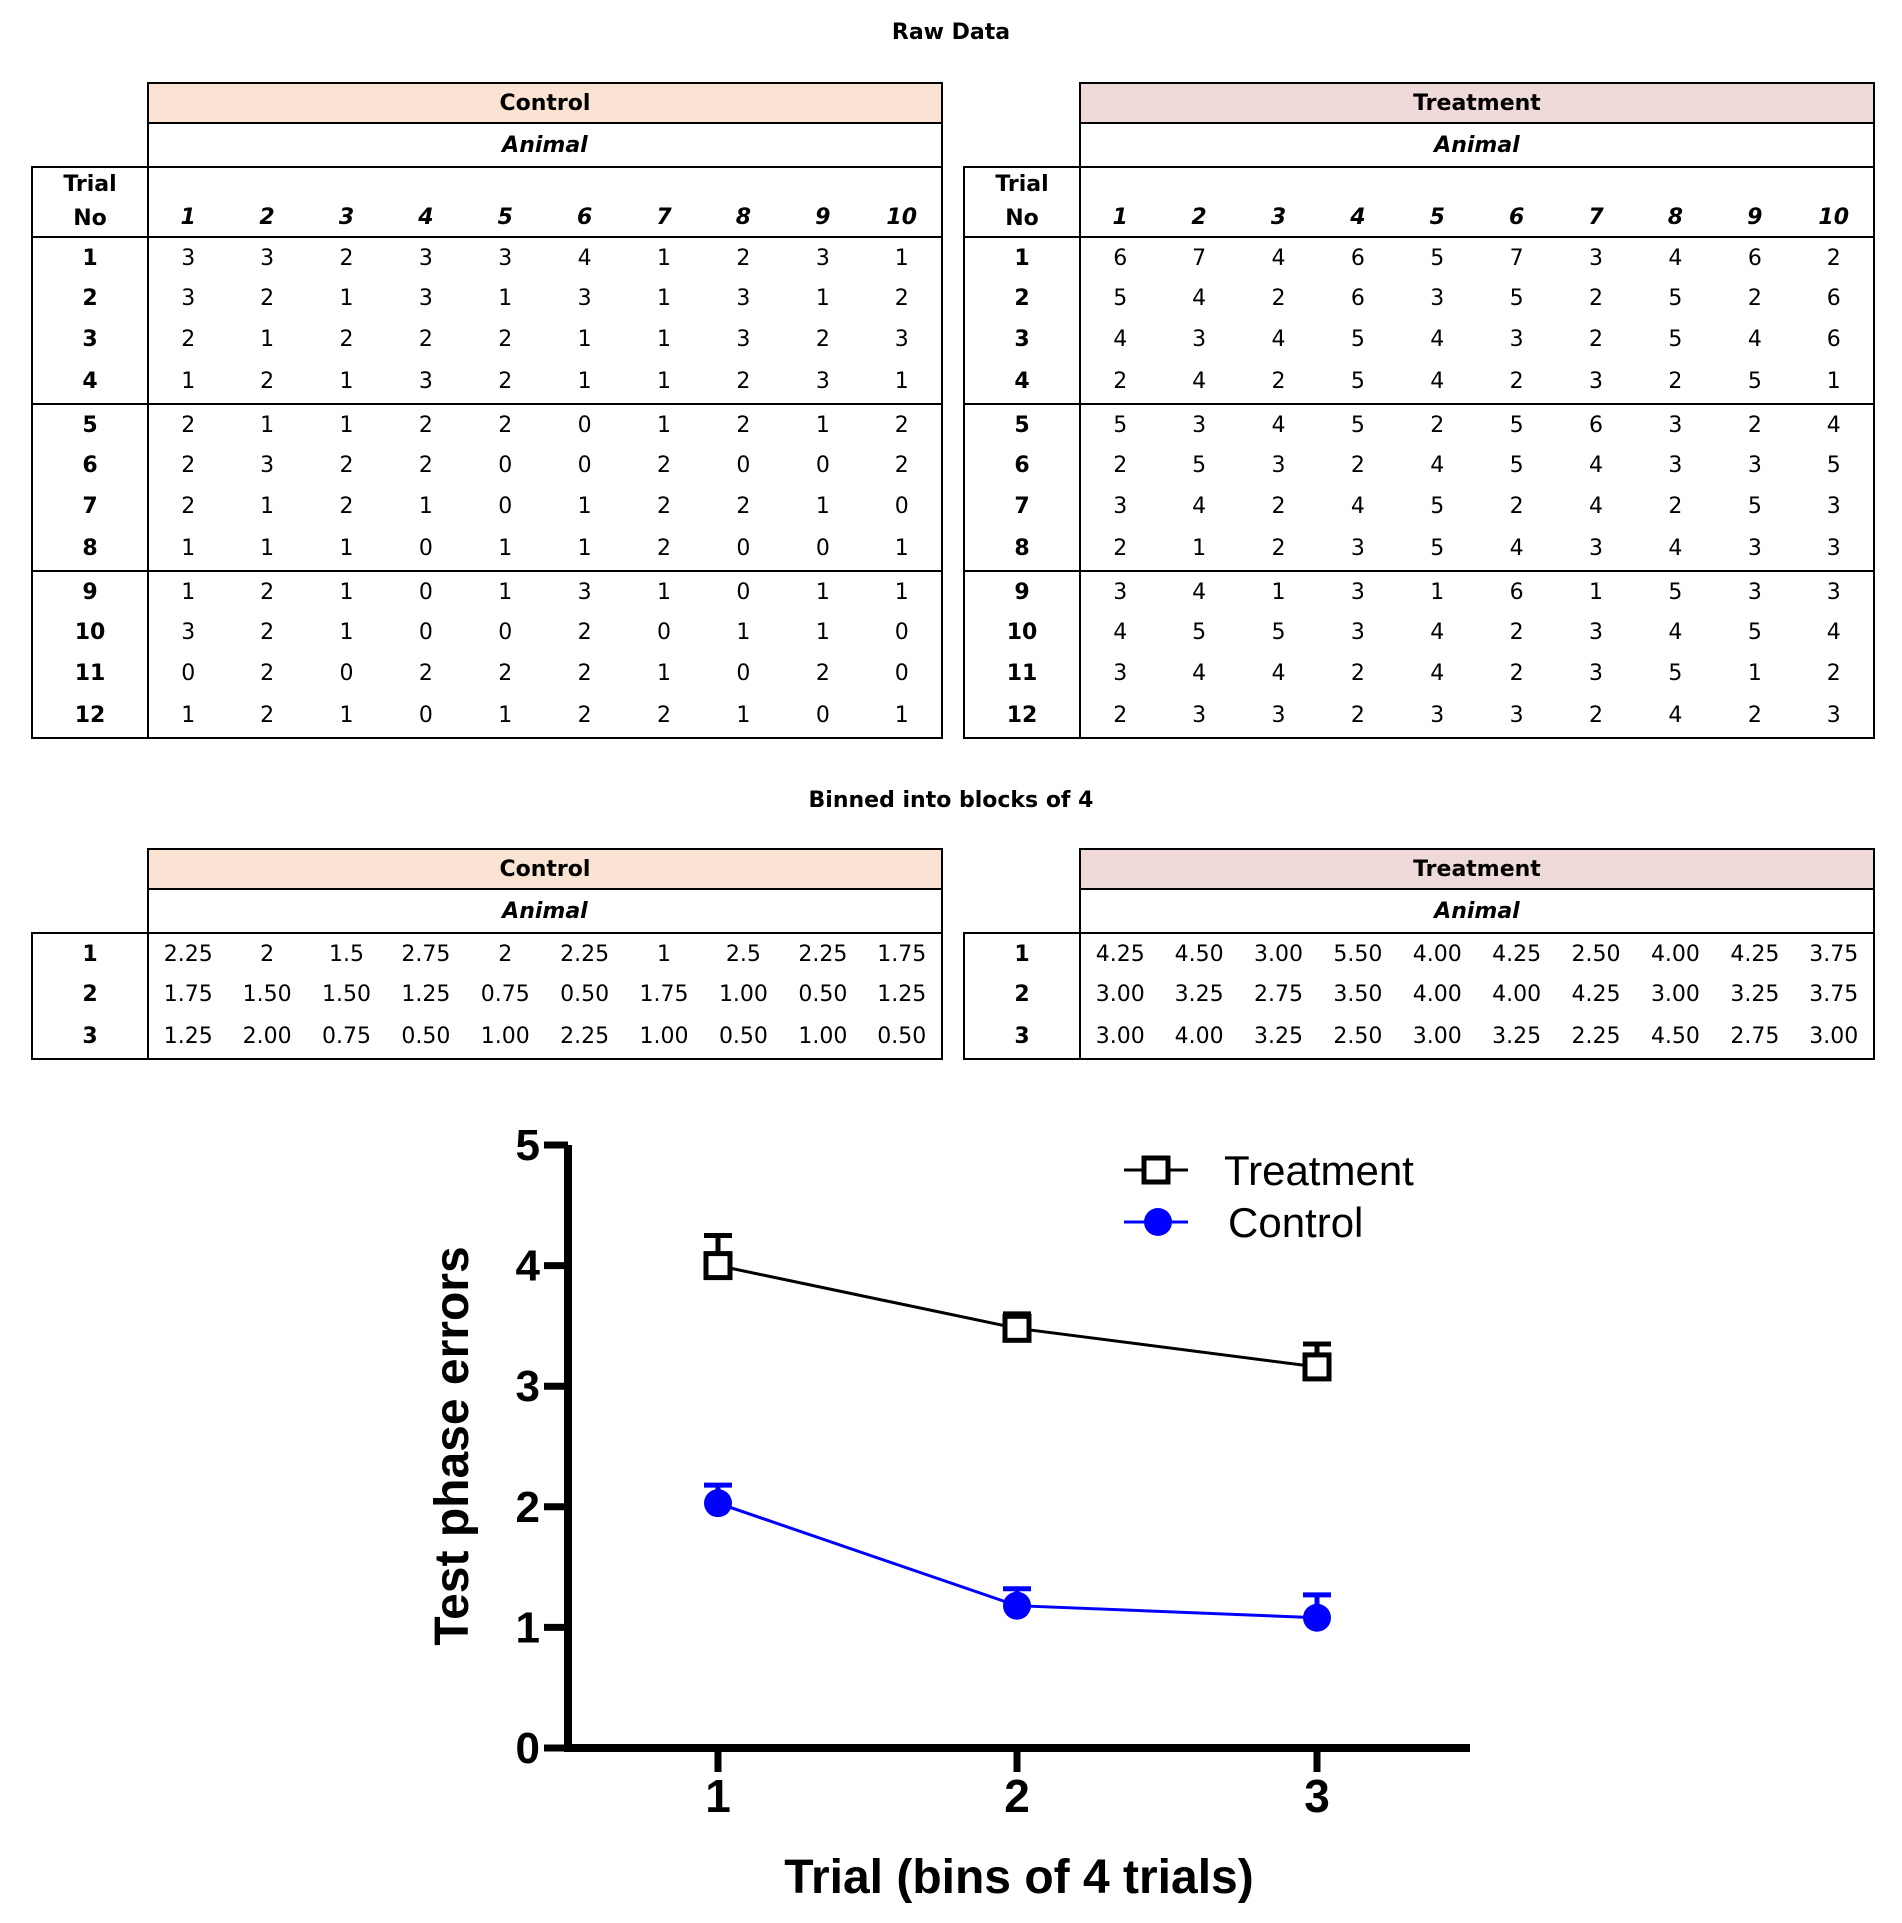 This screenshot has height=1923, width=1902. I want to click on legend-item: Treatment, so click(1269, 1170).